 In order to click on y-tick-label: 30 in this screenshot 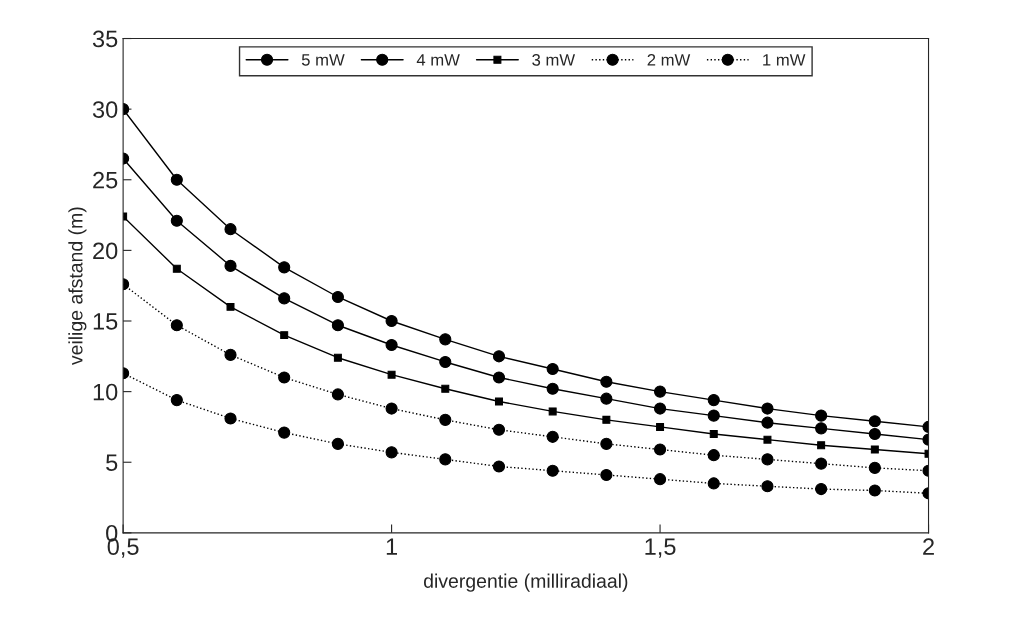, I will do `click(105, 109)`.